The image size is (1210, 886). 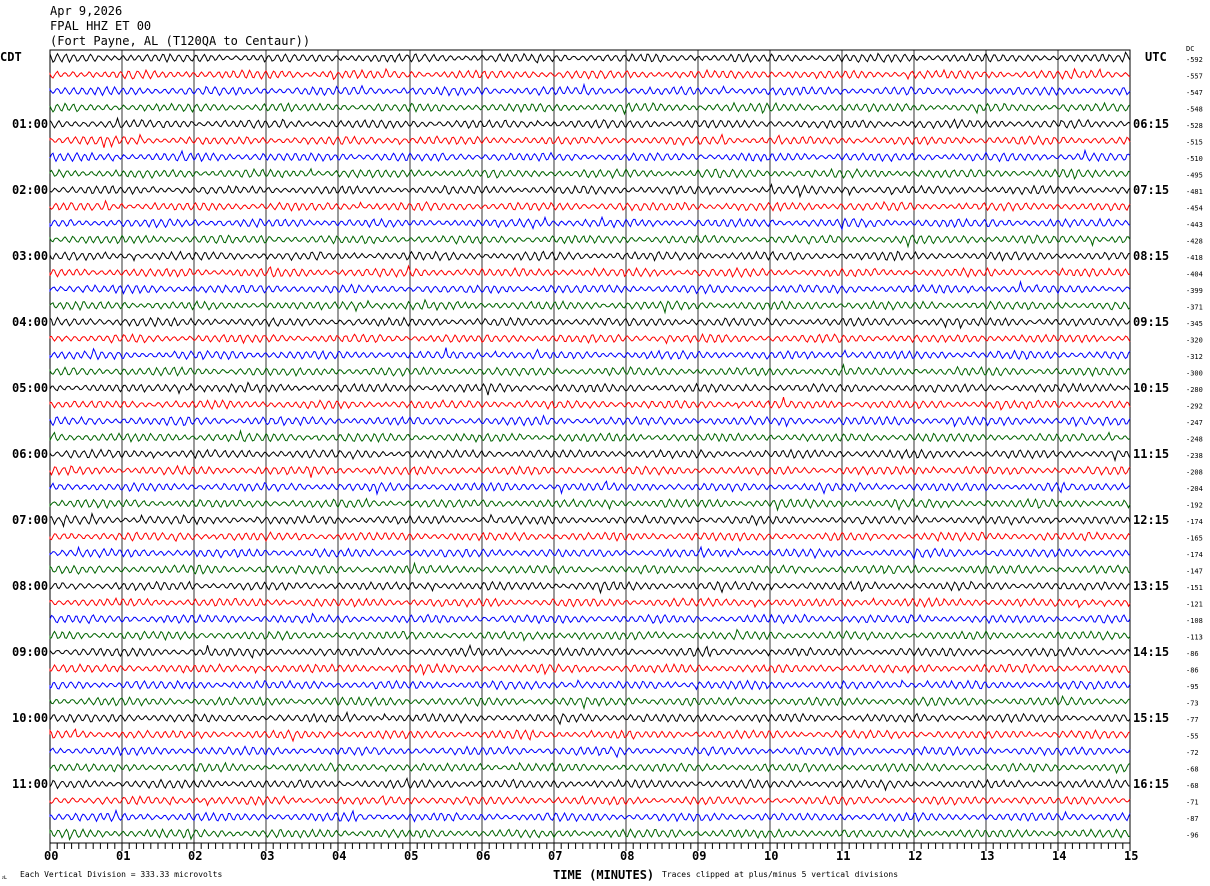 I want to click on dc-offset-label: -73, so click(x=1192, y=704).